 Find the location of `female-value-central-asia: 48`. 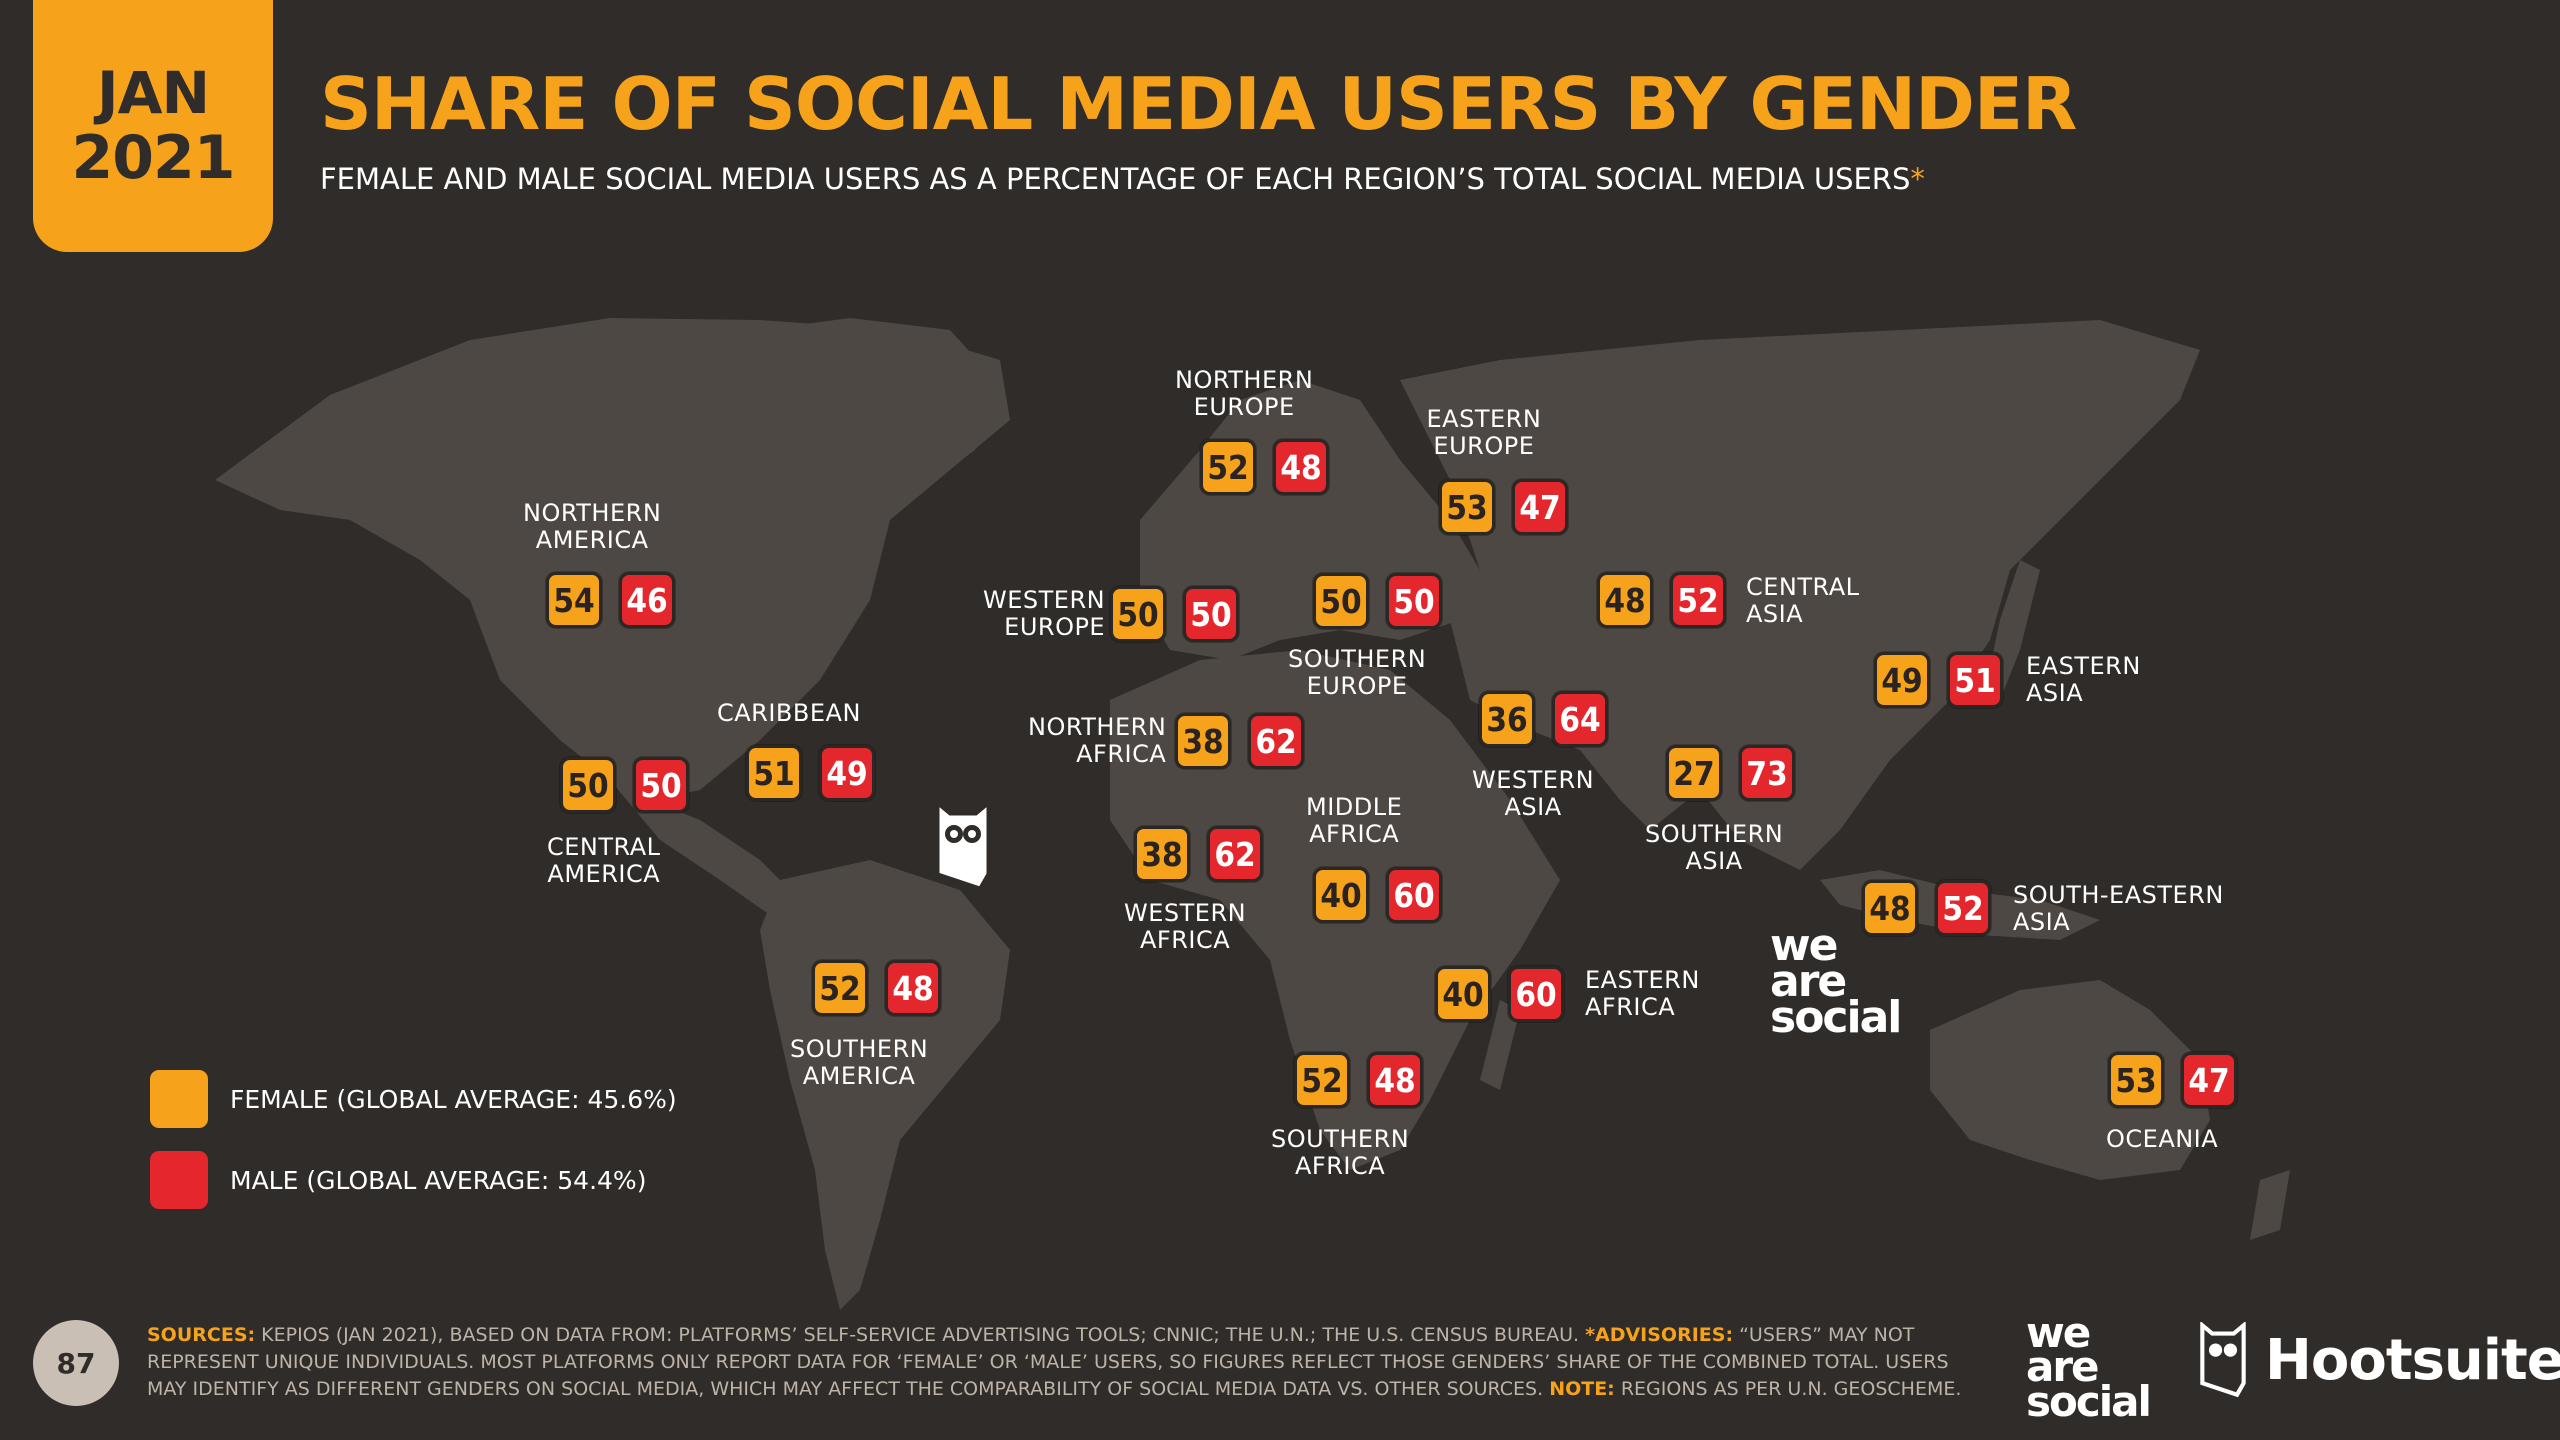

female-value-central-asia: 48 is located at coordinates (1625, 600).